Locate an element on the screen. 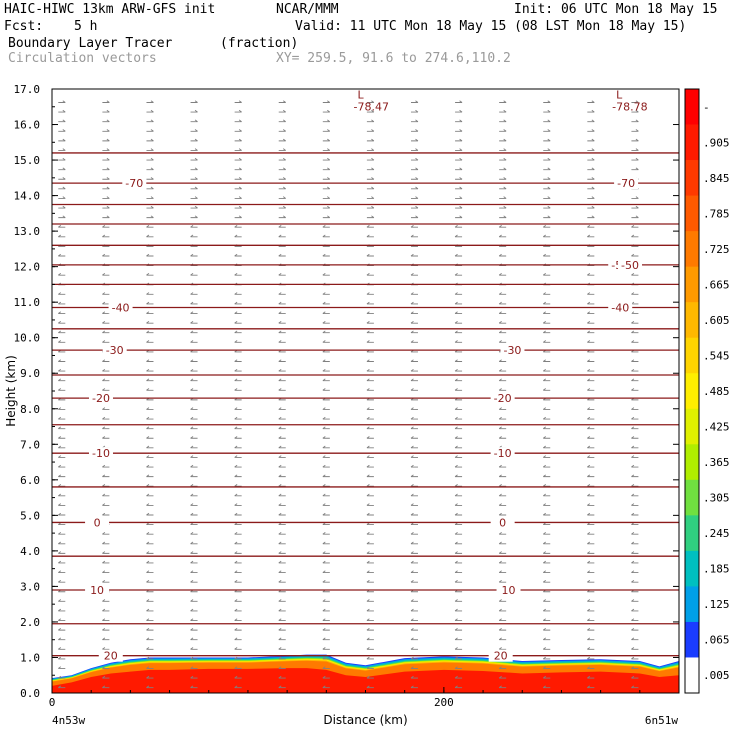  x-end-label-right: 6n51w is located at coordinates (661, 720).